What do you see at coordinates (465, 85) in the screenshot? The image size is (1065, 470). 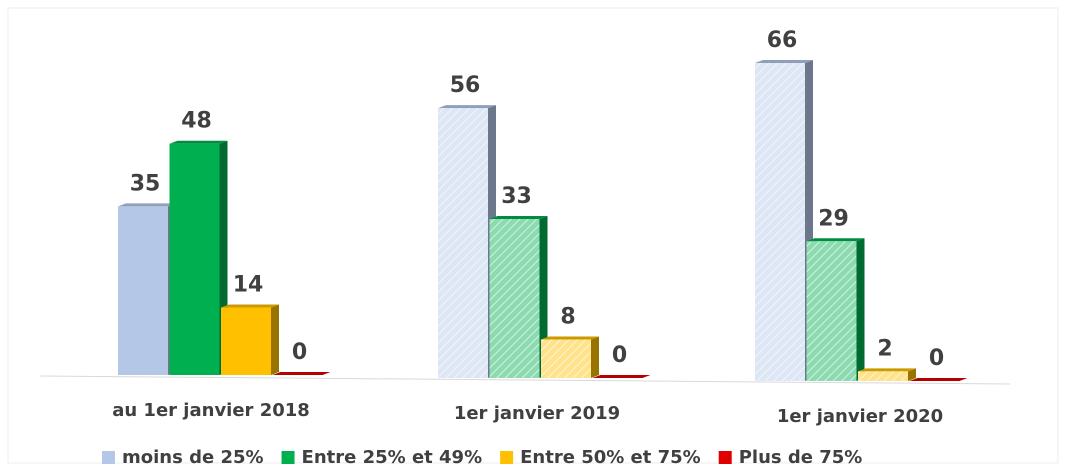 I see `value-label: 56` at bounding box center [465, 85].